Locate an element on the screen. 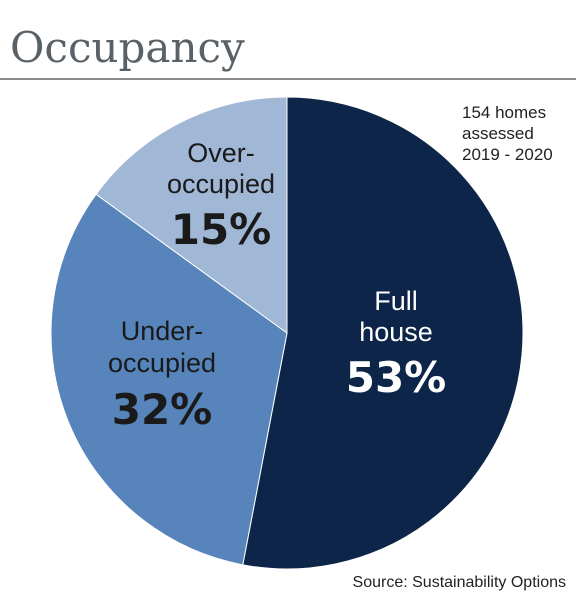  note-line: assessed is located at coordinates (498, 133).